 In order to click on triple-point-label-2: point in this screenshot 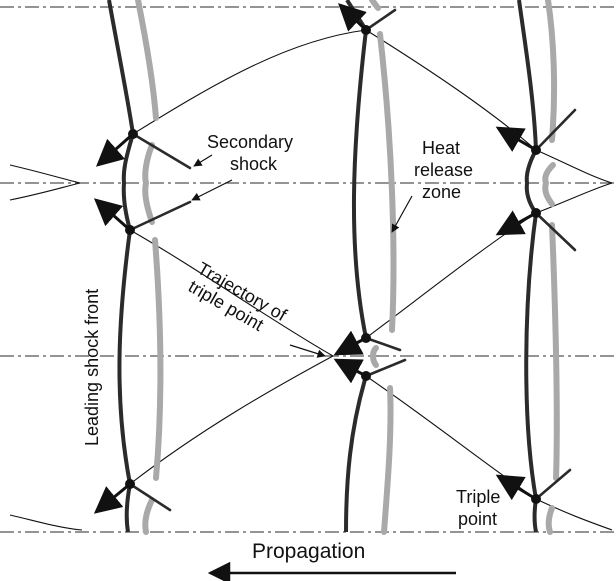, I will do `click(477, 519)`.